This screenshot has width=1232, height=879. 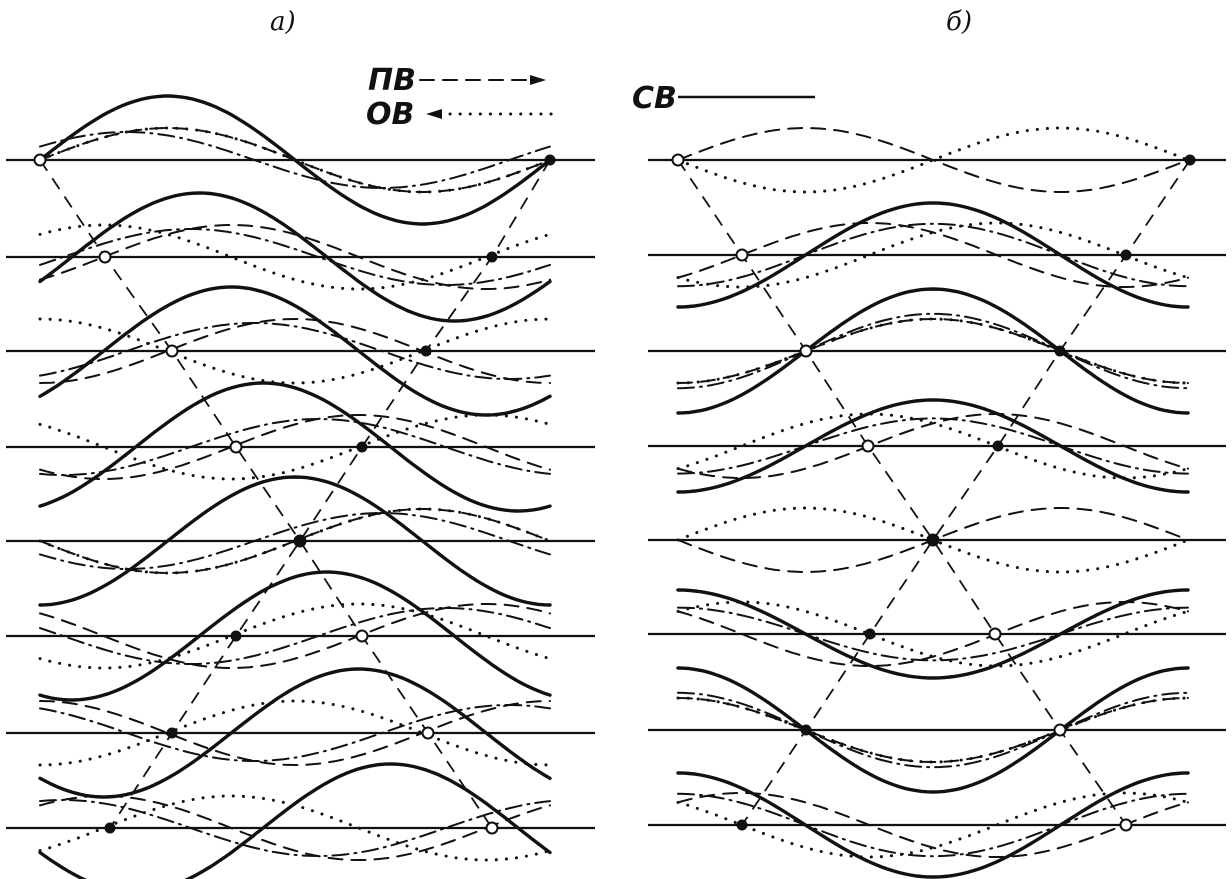 What do you see at coordinates (390, 114) in the screenshot?
I see `legend-label-ov: ОВ` at bounding box center [390, 114].